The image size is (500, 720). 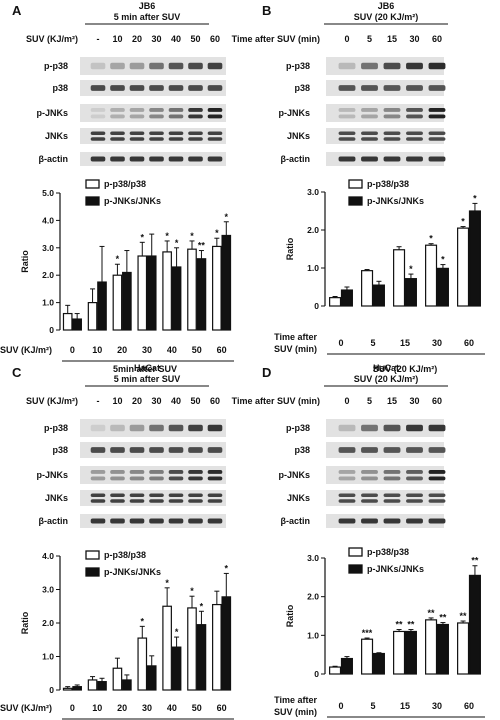 What do you see at coordinates (147, 708) in the screenshot?
I see `x-category-label: 30` at bounding box center [147, 708].